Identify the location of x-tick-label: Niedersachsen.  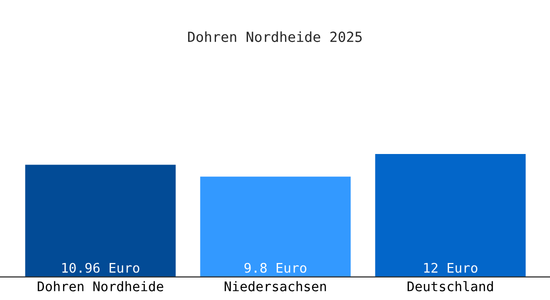
(275, 286).